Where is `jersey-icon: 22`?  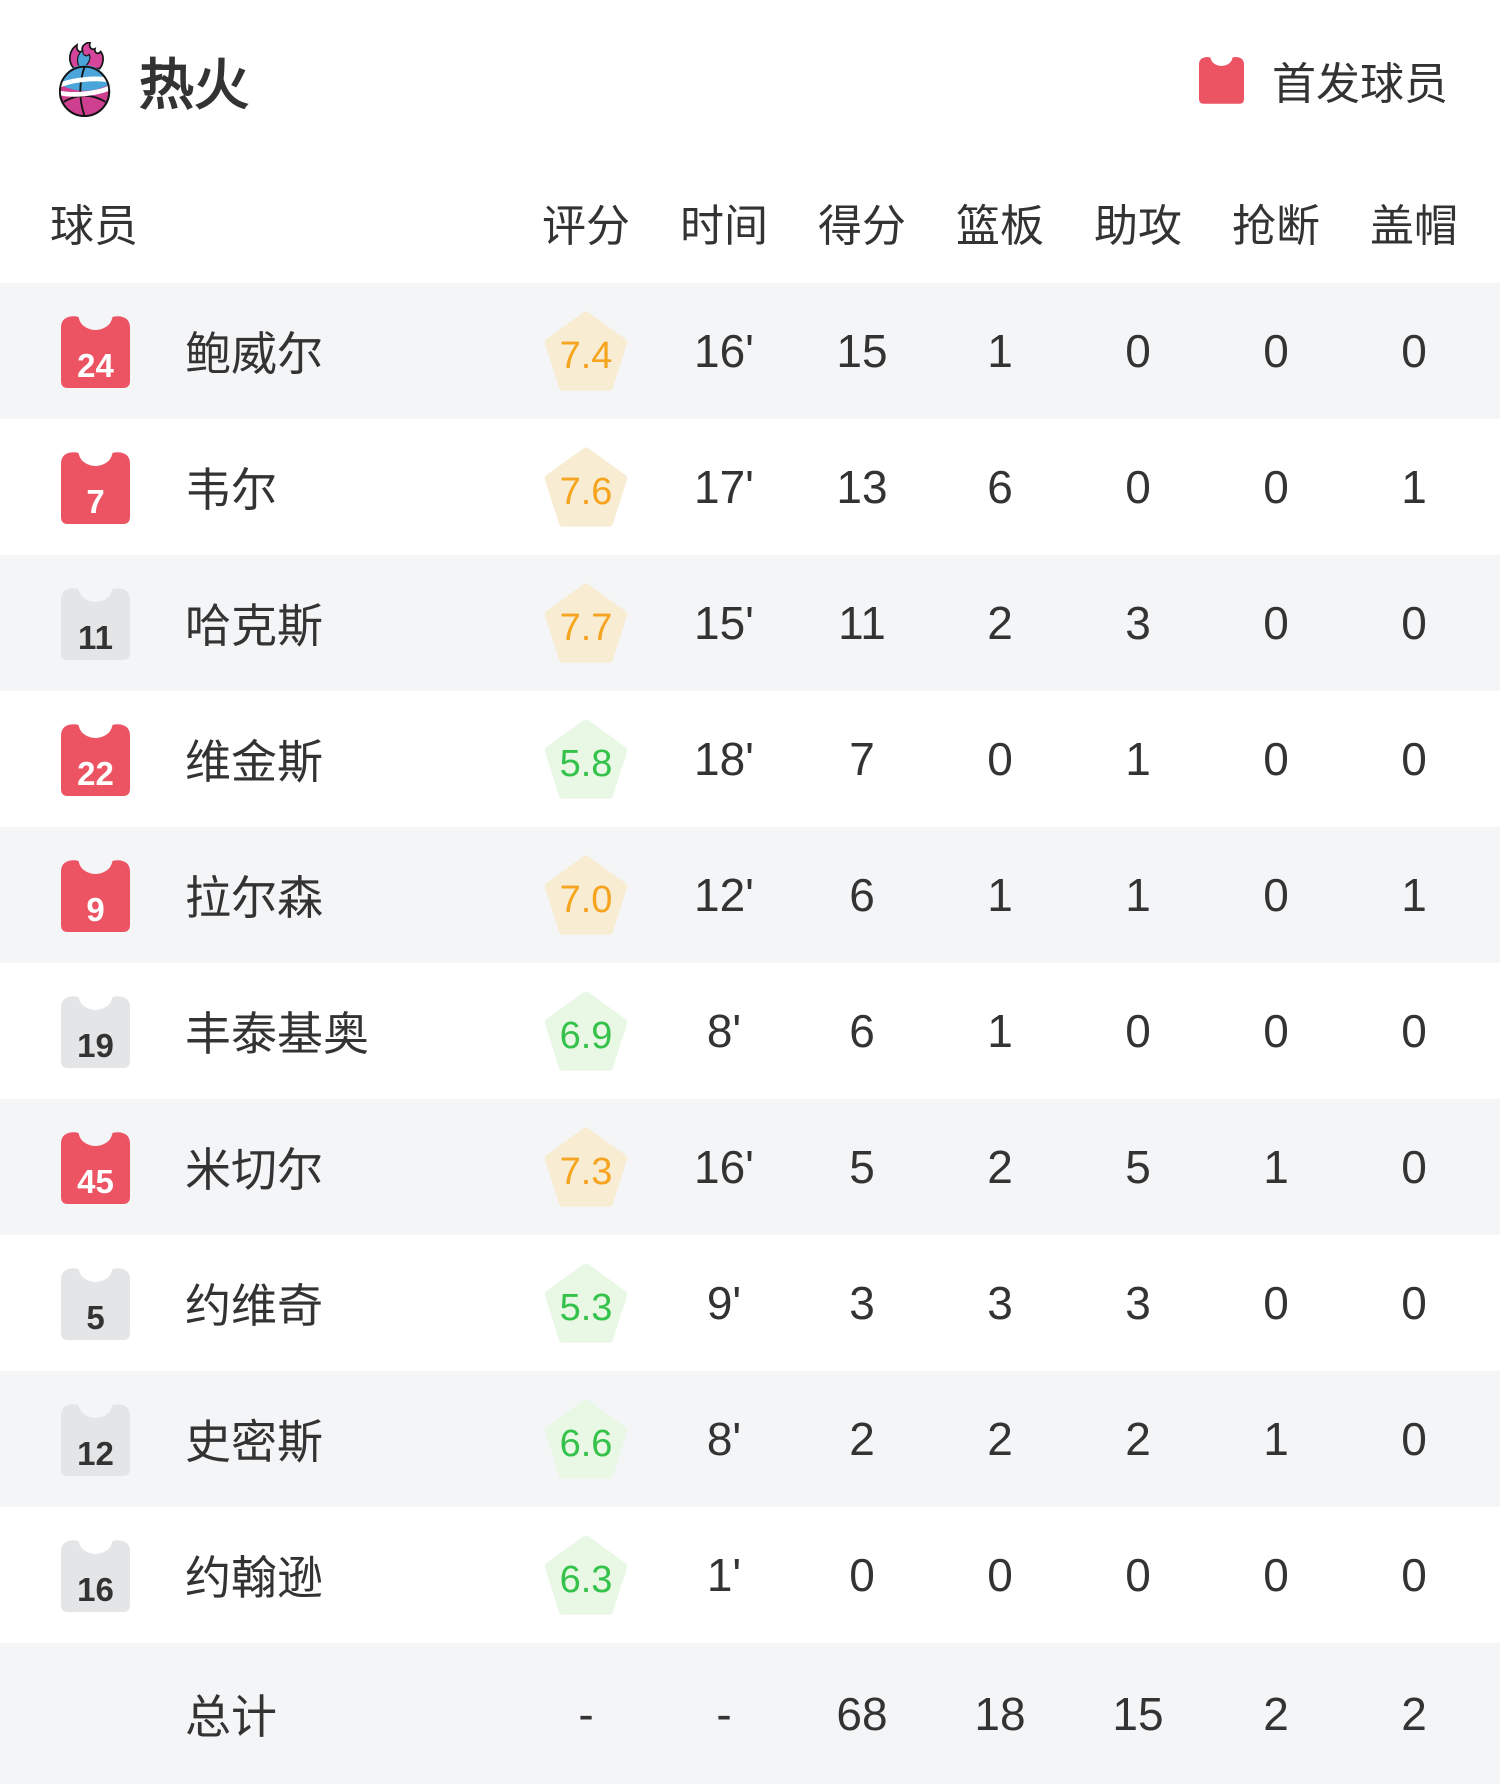 jersey-icon: 22 is located at coordinates (95, 759).